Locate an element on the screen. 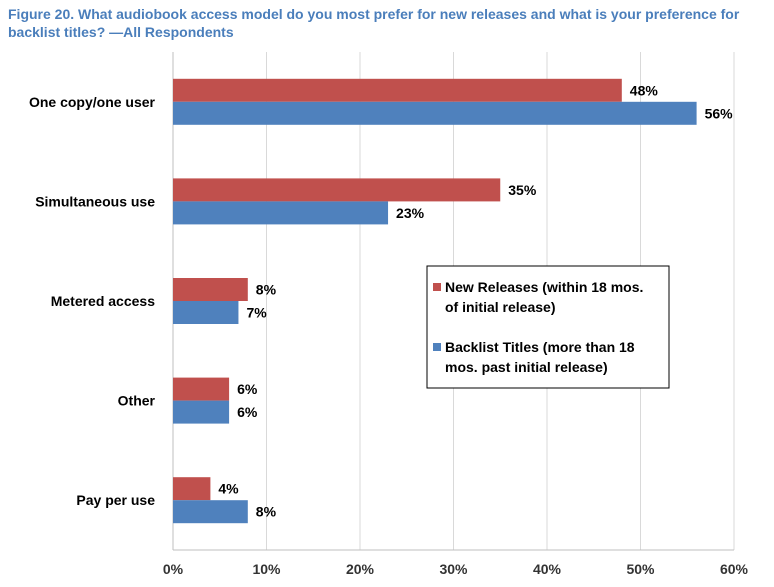 This screenshot has width=774, height=587. data-label: 56% is located at coordinates (719, 113).